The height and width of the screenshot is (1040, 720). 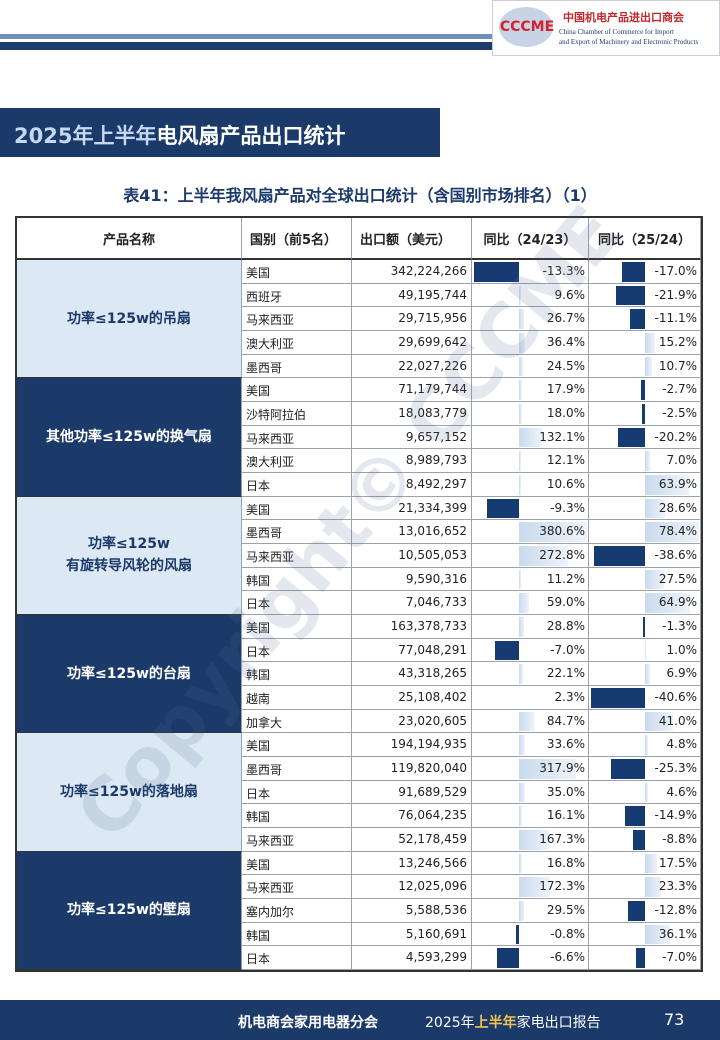 What do you see at coordinates (129, 437) in the screenshot?
I see `product-cell: 其他功率≤125w的换气扇` at bounding box center [129, 437].